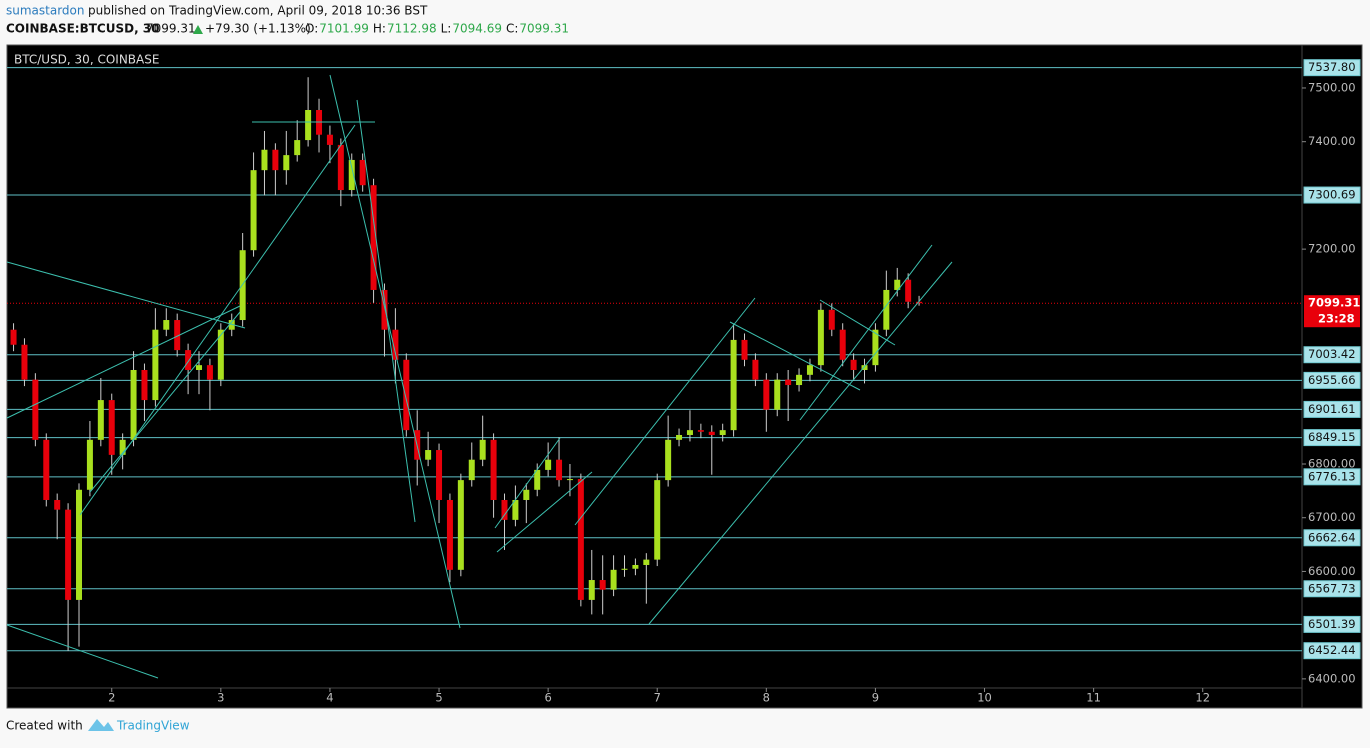 The image size is (1370, 748). I want to click on ohlc-label: H:, so click(379, 29).